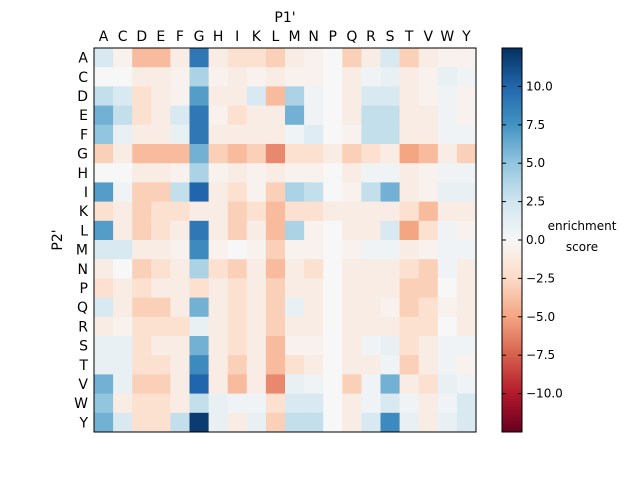 Image resolution: width=640 pixels, height=484 pixels. What do you see at coordinates (83, 78) in the screenshot?
I see `y-tick-label: C` at bounding box center [83, 78].